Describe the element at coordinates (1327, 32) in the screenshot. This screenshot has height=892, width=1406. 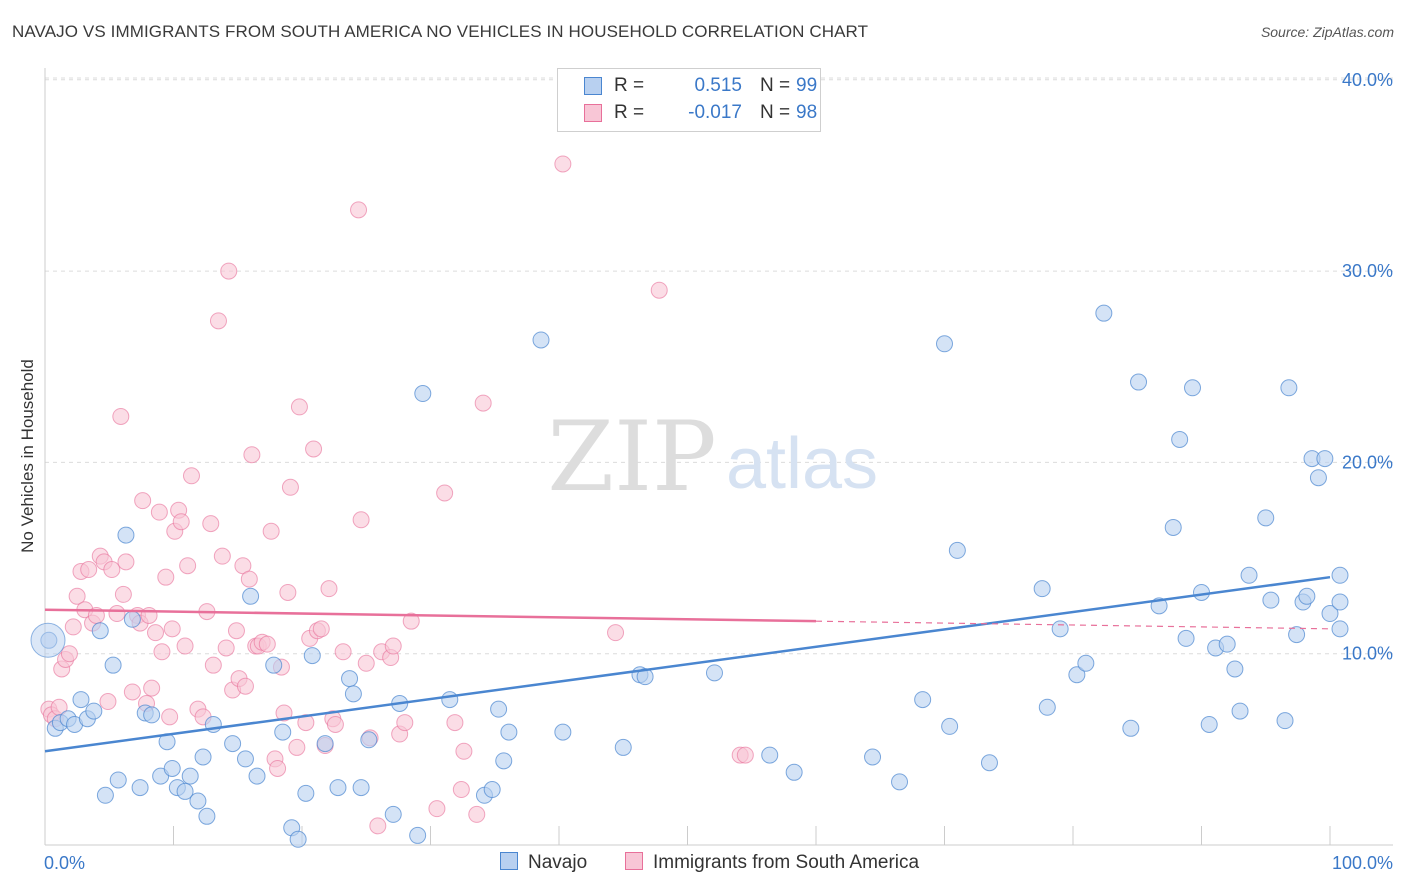
I see `source-credit: Source: ZipAtlas.com` at that location.